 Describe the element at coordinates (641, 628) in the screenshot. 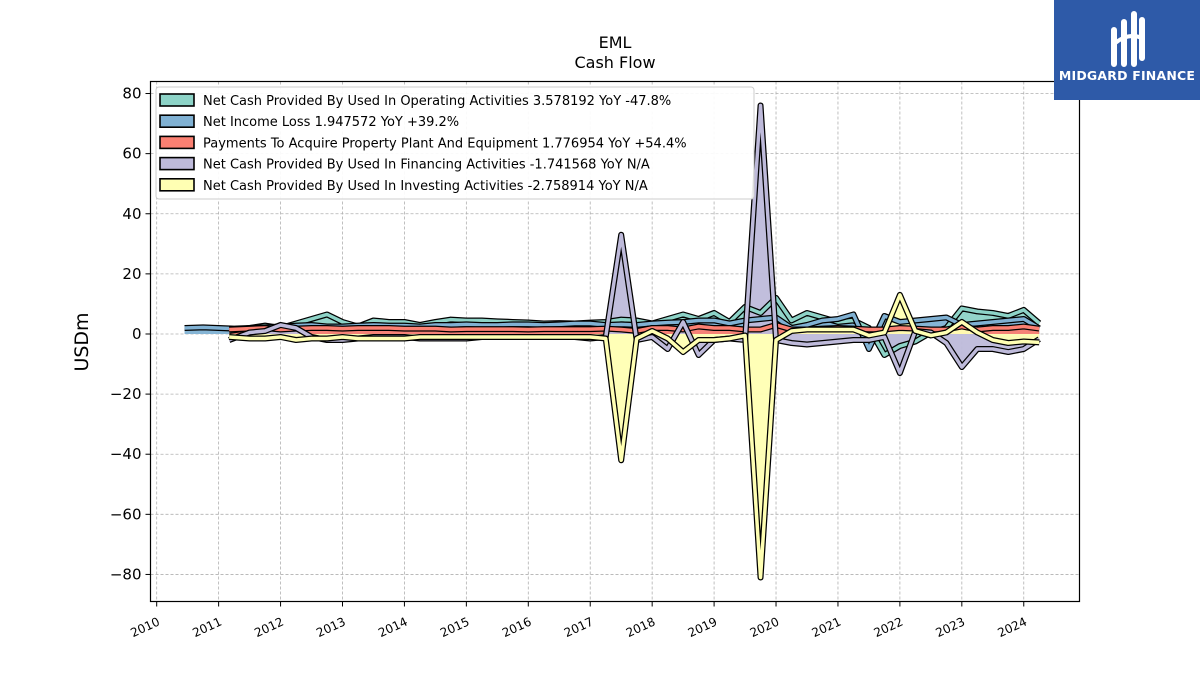

I see `x-tick-label: 2018` at that location.